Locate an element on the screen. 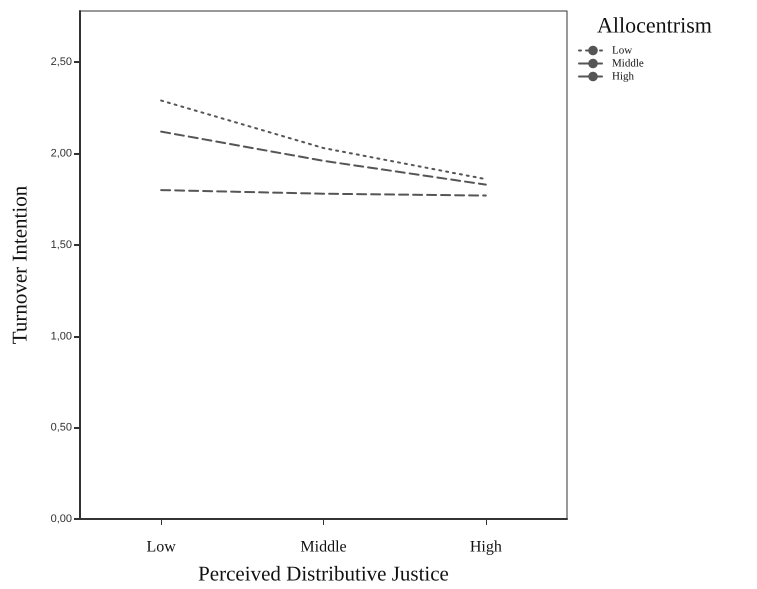  x-tick-label: High is located at coordinates (486, 547).